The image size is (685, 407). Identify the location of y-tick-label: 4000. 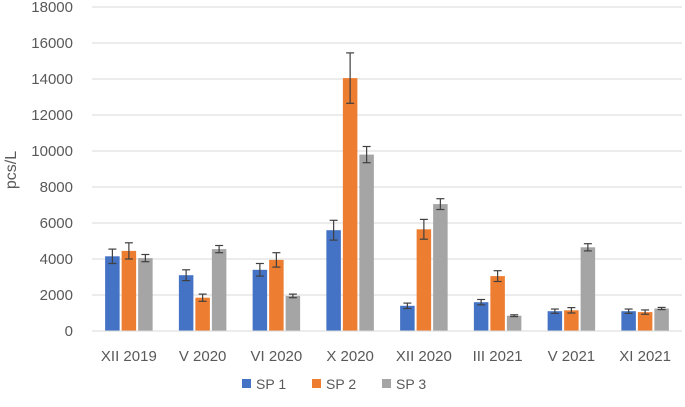
(56, 259).